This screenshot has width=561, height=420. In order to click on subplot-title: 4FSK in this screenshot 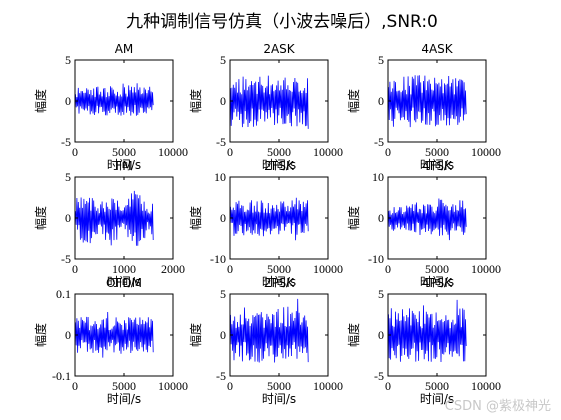, I will do `click(437, 166)`.